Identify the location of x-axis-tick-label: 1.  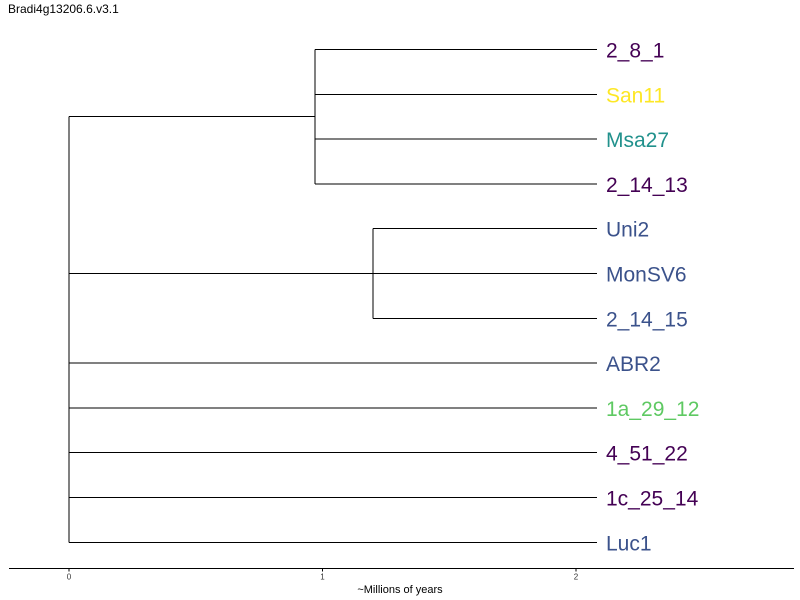
(322, 577).